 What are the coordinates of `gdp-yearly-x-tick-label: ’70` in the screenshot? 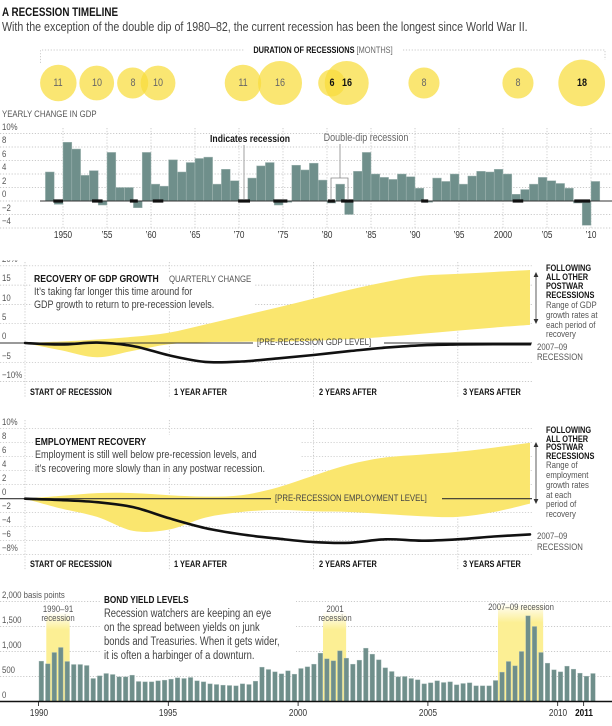 It's located at (239, 235).